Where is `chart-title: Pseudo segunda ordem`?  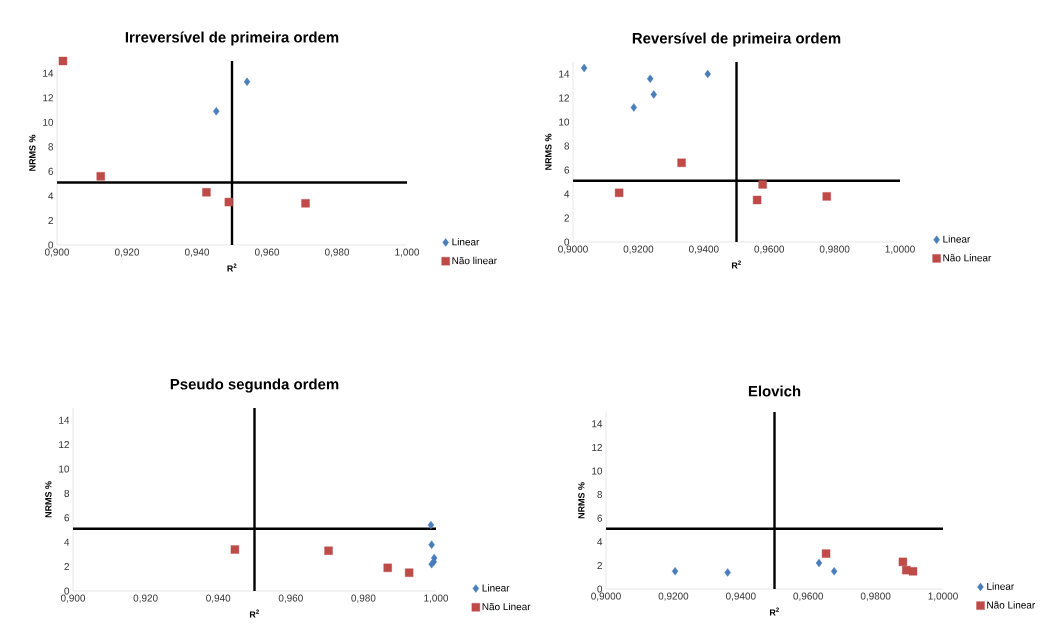
chart-title: Pseudo segunda ordem is located at coordinates (254, 385).